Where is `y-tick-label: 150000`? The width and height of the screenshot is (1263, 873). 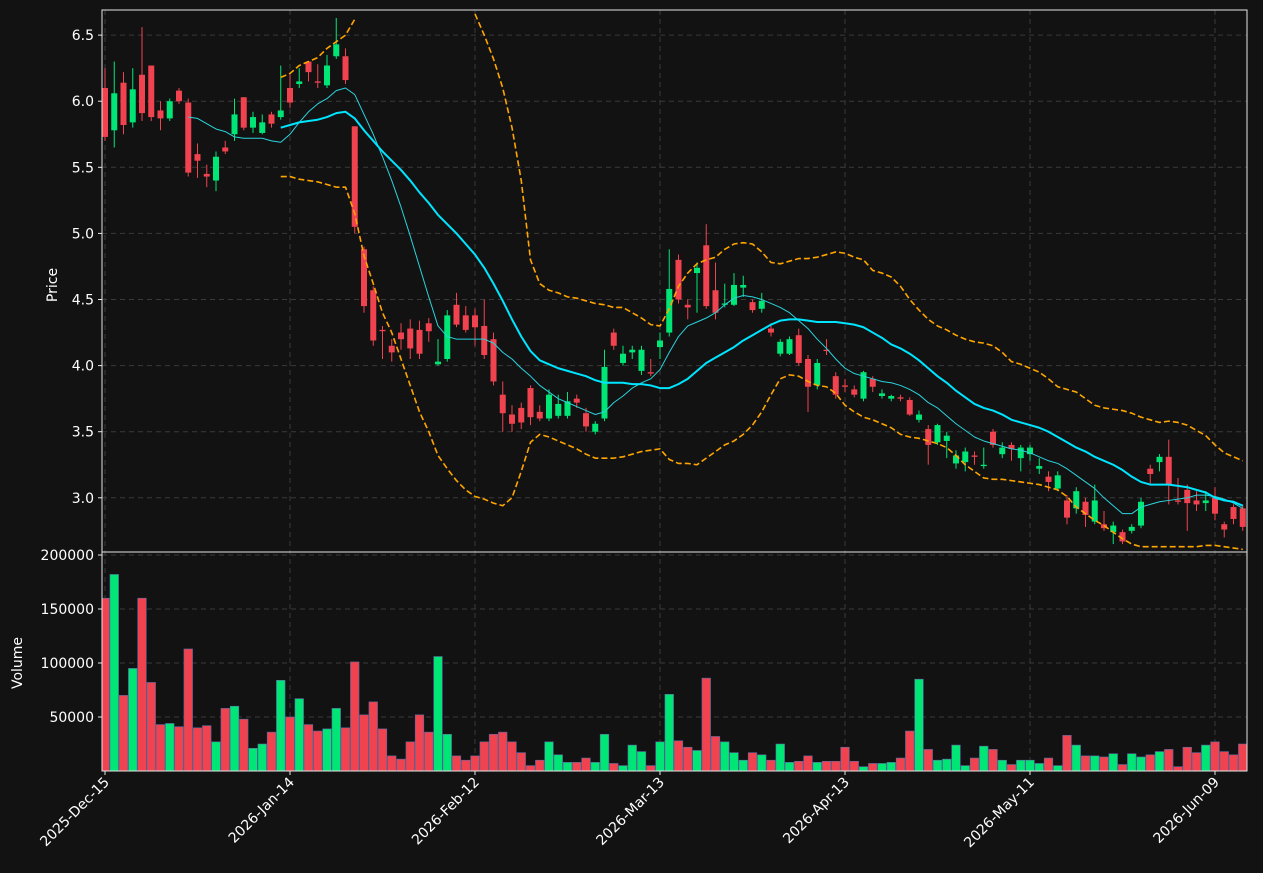
y-tick-label: 150000 is located at coordinates (67, 610).